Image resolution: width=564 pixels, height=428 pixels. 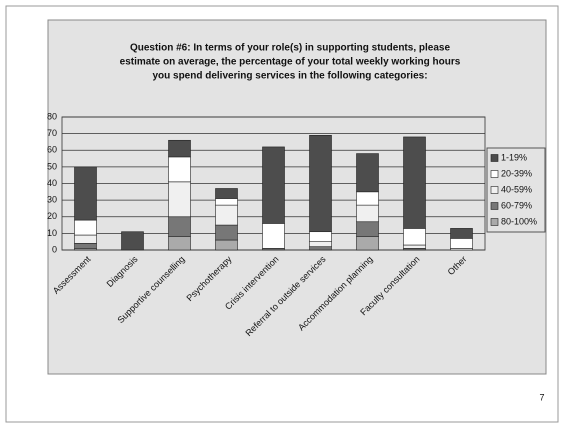 I want to click on legend-label: 20-39%, so click(x=516, y=173).